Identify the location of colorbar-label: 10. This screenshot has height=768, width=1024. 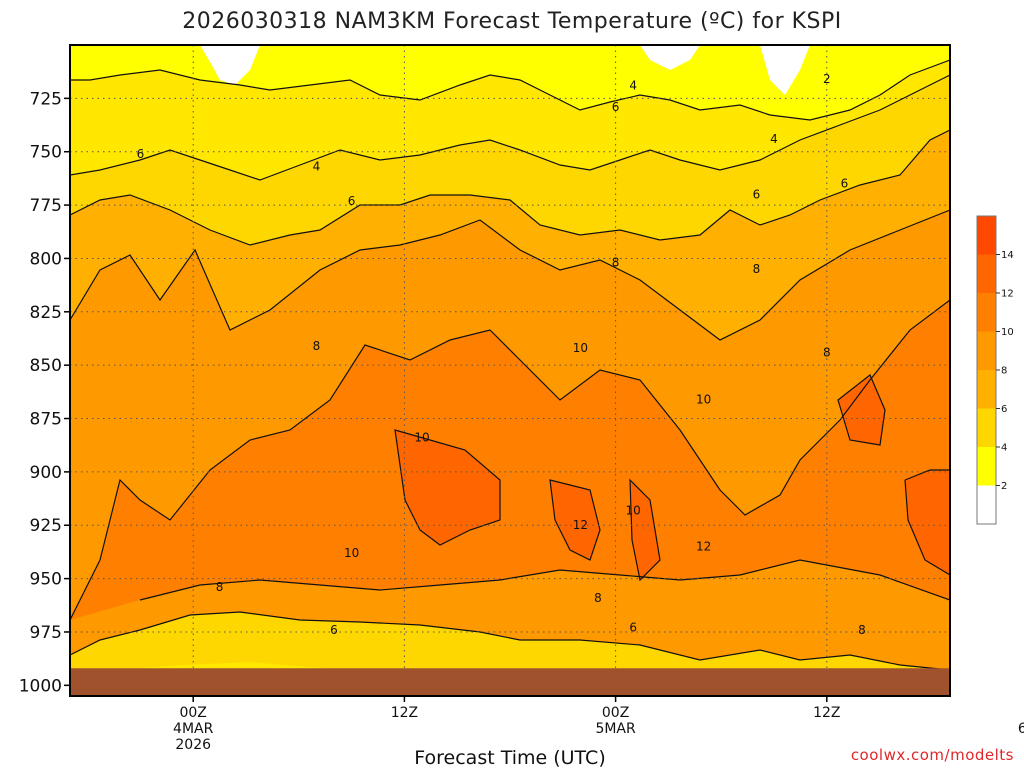
(1007, 332).